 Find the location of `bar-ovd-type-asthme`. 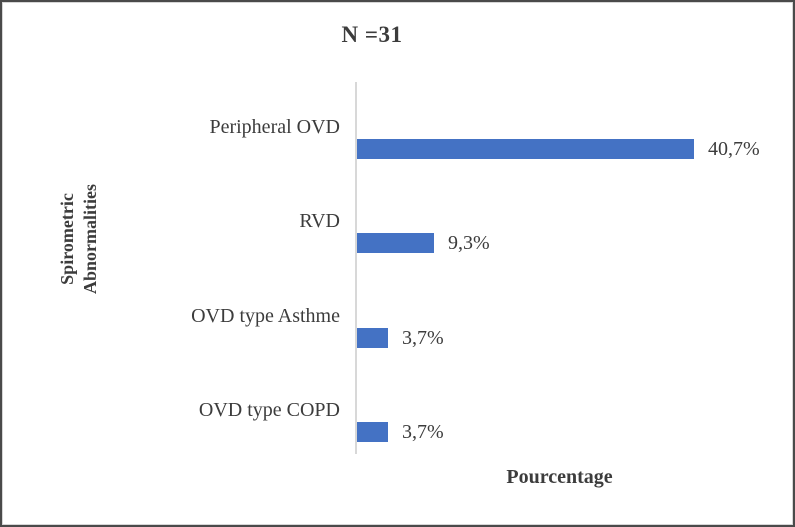

bar-ovd-type-asthme is located at coordinates (372, 337).